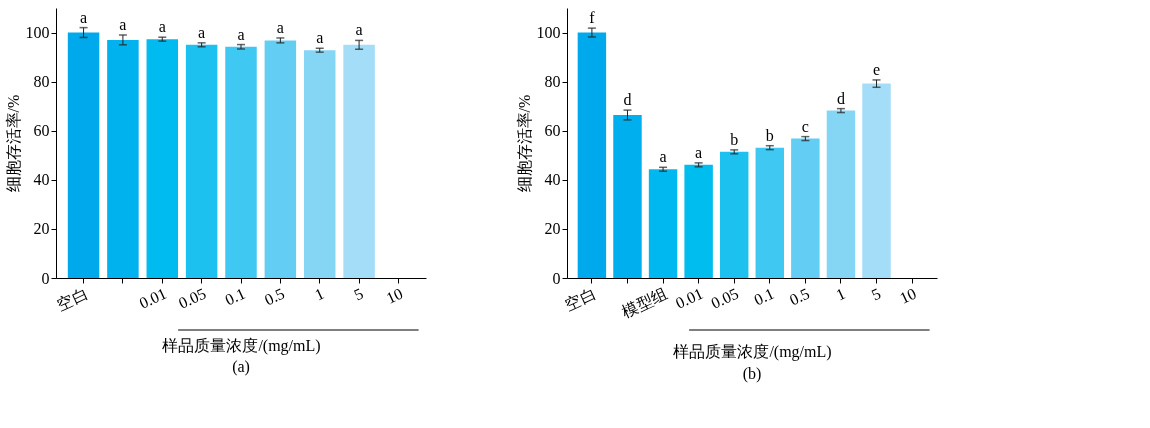 This screenshot has height=428, width=1150. Describe the element at coordinates (805, 126) in the screenshot. I see `data-label: c` at that location.